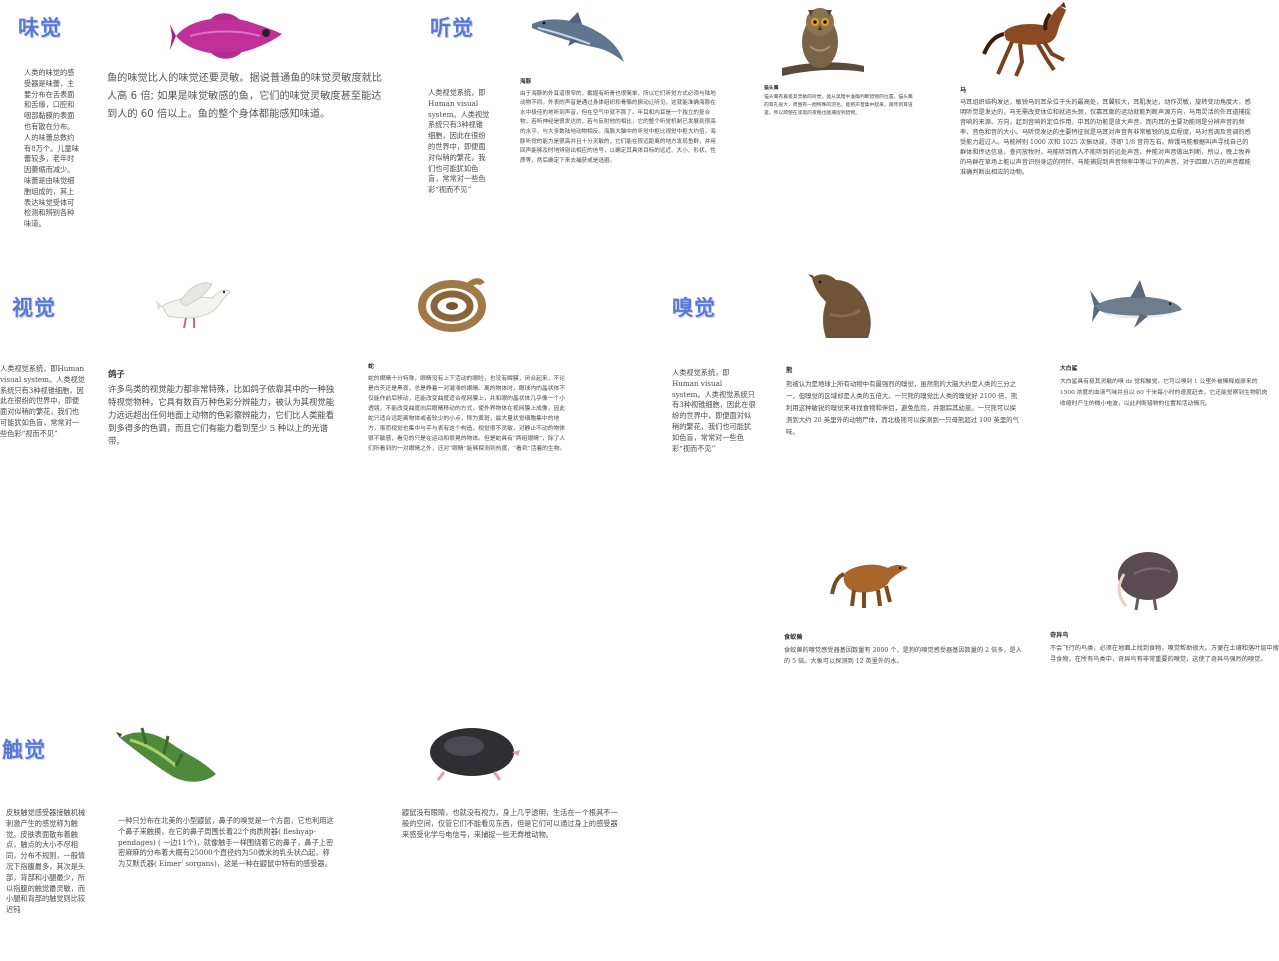 This screenshot has height=961, width=1279. I want to click on lizard-image, so click(168, 754).